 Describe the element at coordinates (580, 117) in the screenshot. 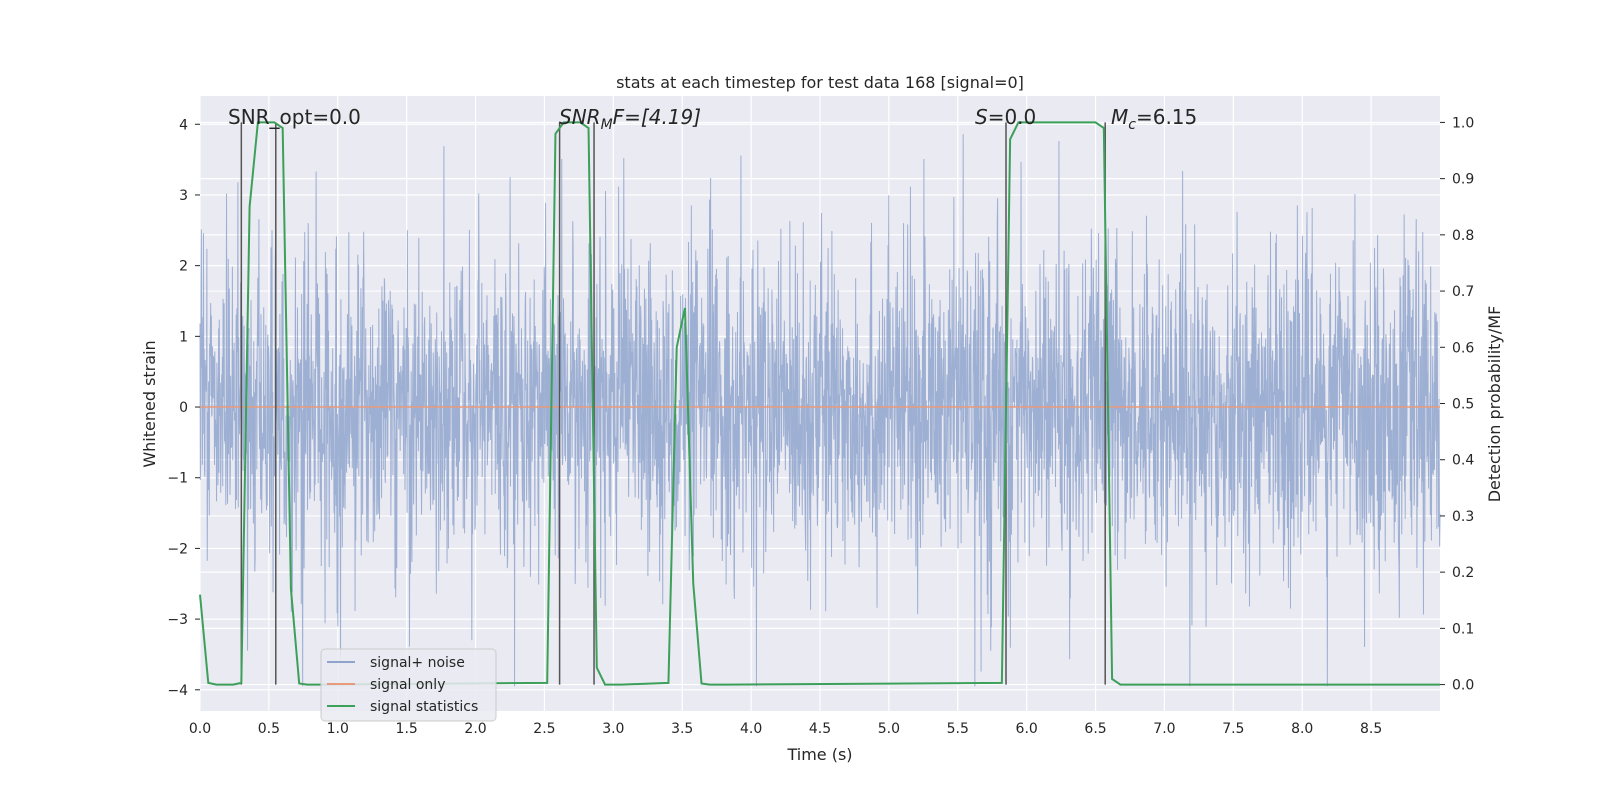

I see `annotation-snr-mf-main: SNR` at that location.